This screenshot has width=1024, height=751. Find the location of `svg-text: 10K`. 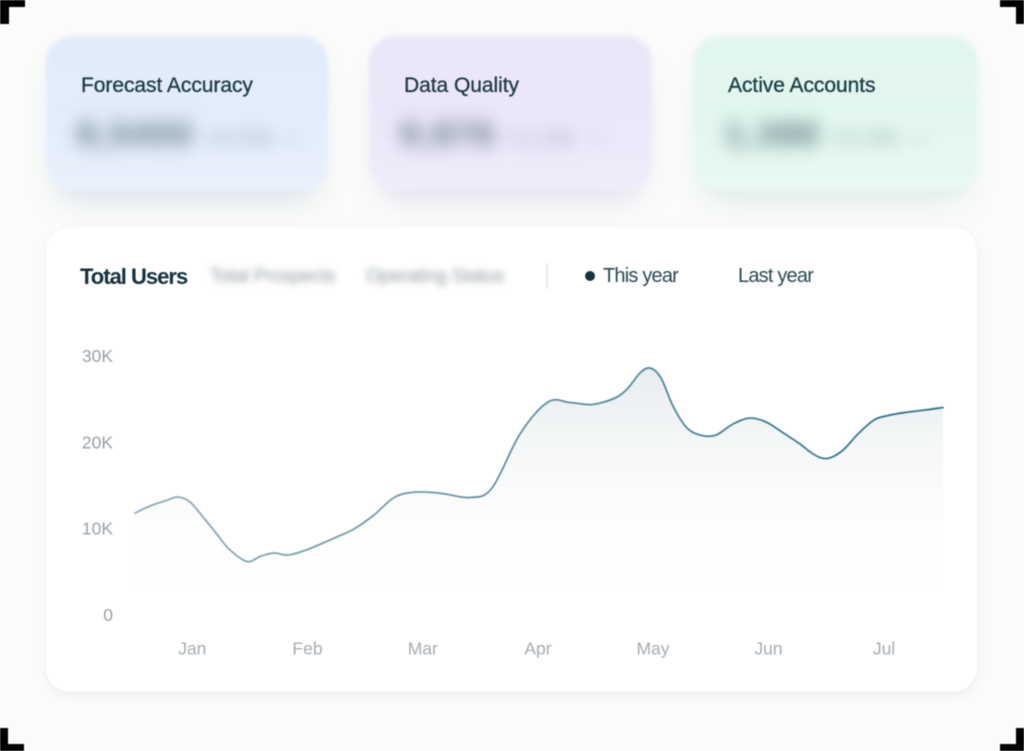

svg-text: 10K is located at coordinates (97, 529).